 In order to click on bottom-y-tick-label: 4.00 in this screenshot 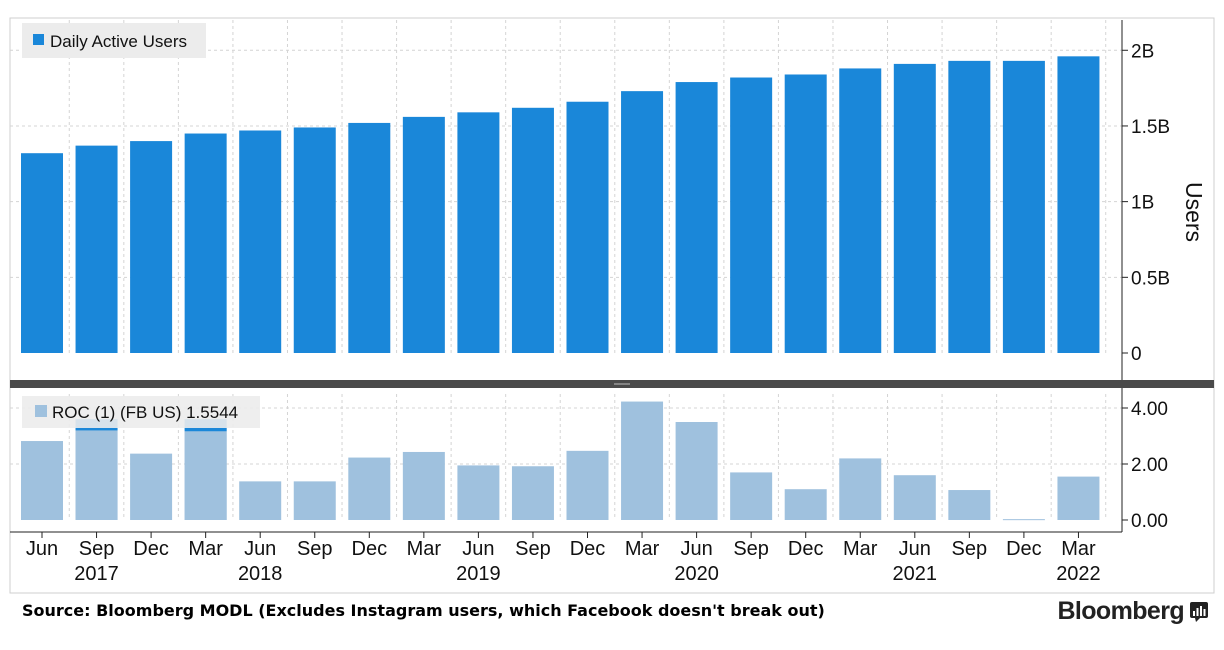, I will do `click(1149, 409)`.